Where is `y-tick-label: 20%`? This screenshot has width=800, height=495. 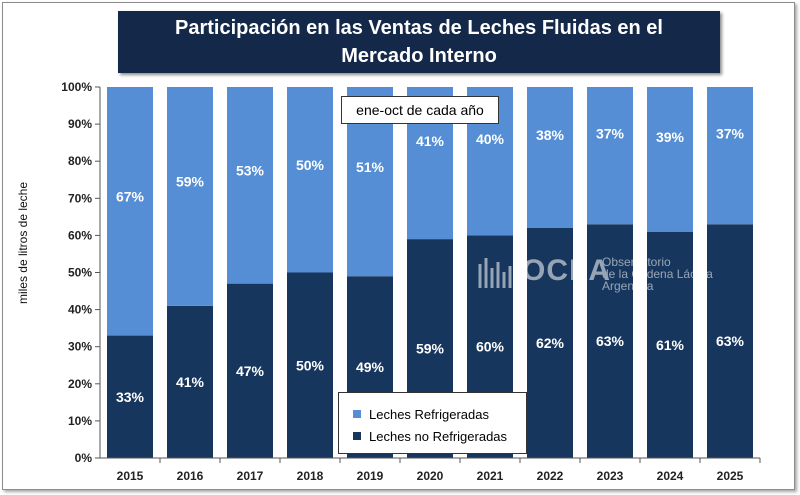 y-tick-label: 20% is located at coordinates (80, 384).